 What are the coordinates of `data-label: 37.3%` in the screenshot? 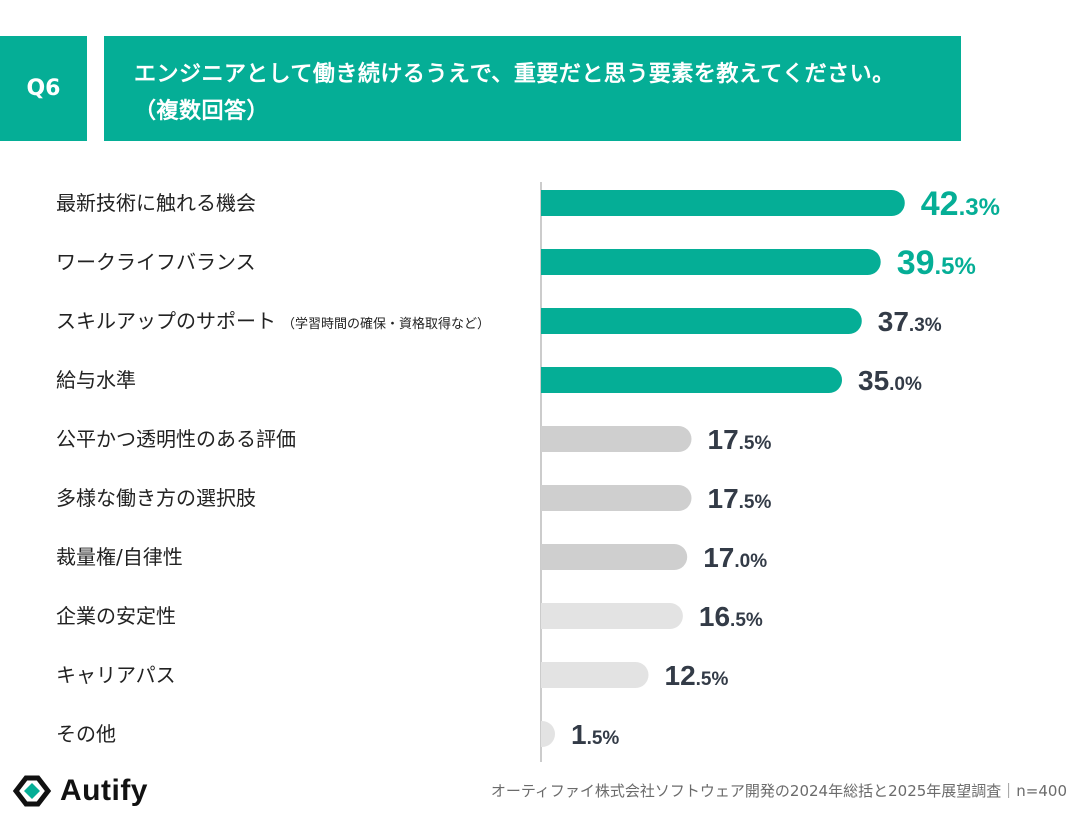 It's located at (910, 321).